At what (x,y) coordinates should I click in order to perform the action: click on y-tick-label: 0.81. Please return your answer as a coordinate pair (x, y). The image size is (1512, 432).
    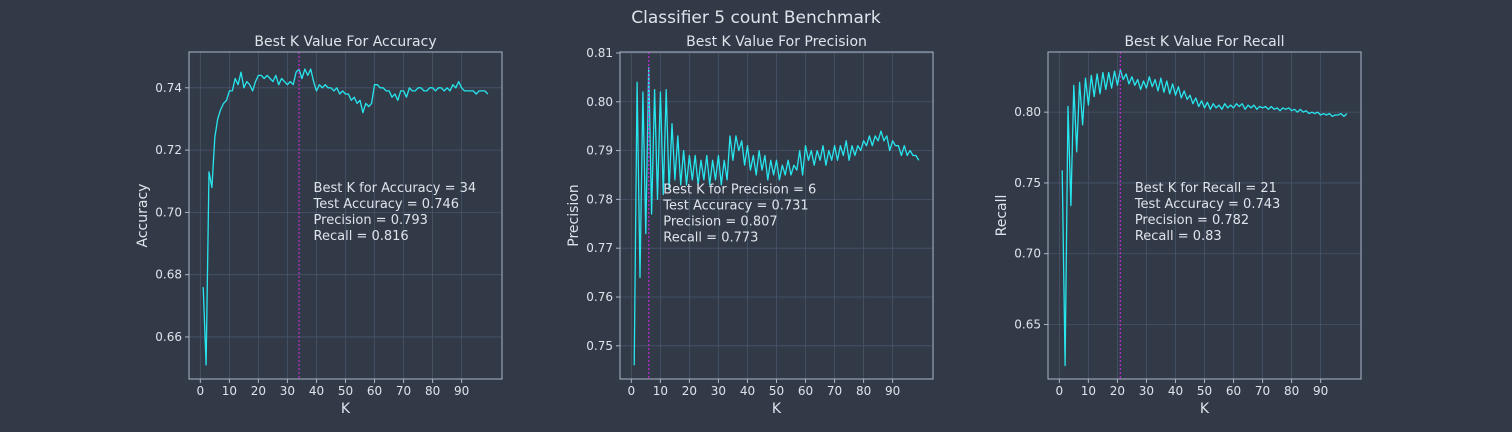
    Looking at the image, I should click on (599, 53).